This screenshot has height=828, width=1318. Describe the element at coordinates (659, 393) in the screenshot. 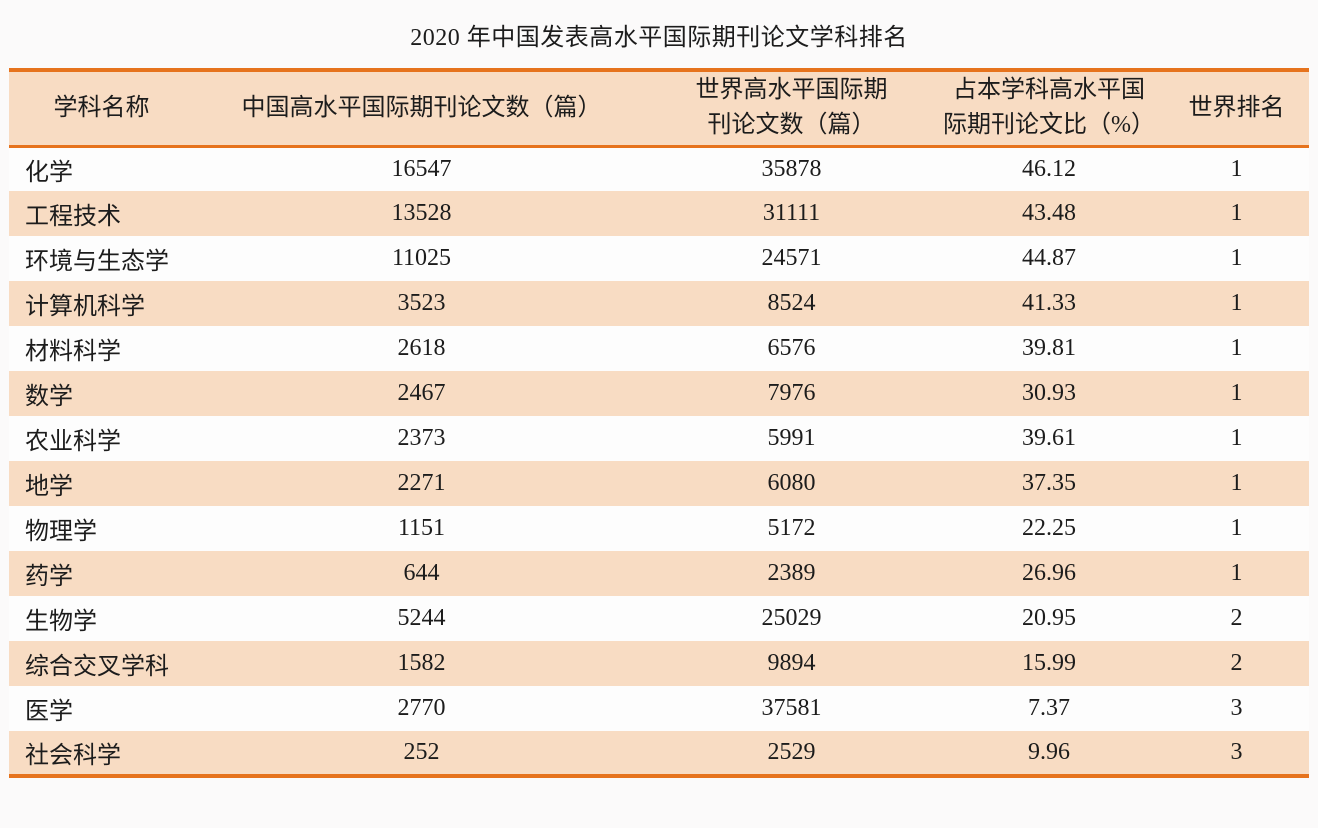

I see `table-row: 数学 2467 7976 30.93 1` at that location.